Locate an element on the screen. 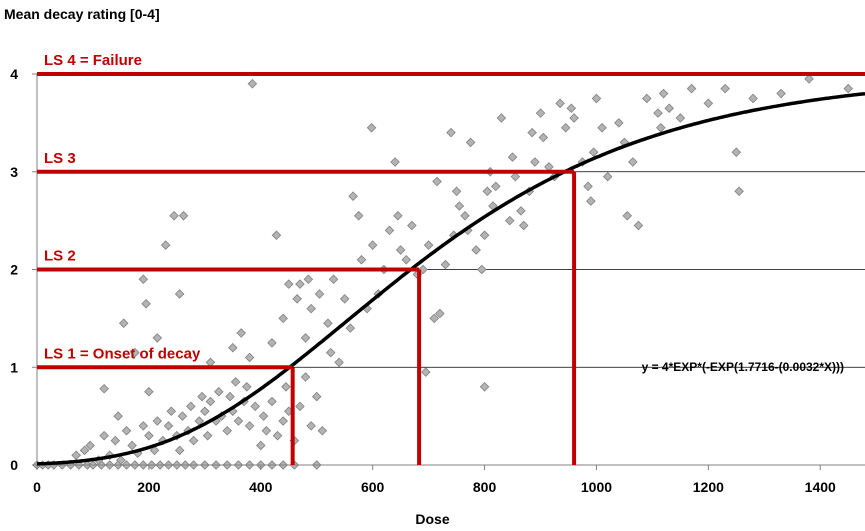 The height and width of the screenshot is (531, 865). y-tick-label: 3 is located at coordinates (14, 172).